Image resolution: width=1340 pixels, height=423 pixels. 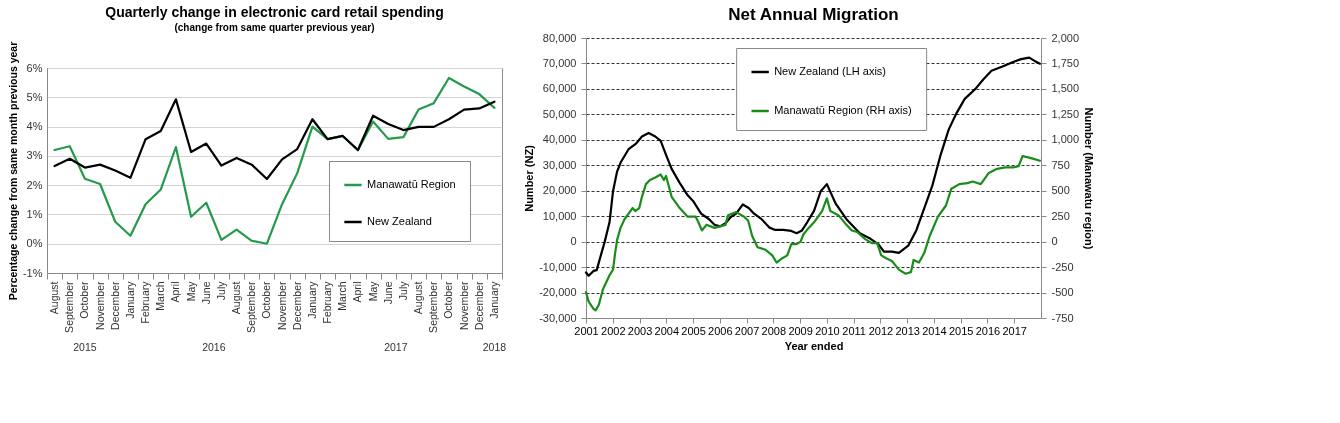 What do you see at coordinates (693, 330) in the screenshot?
I see `x-tick-label: 2005` at bounding box center [693, 330].